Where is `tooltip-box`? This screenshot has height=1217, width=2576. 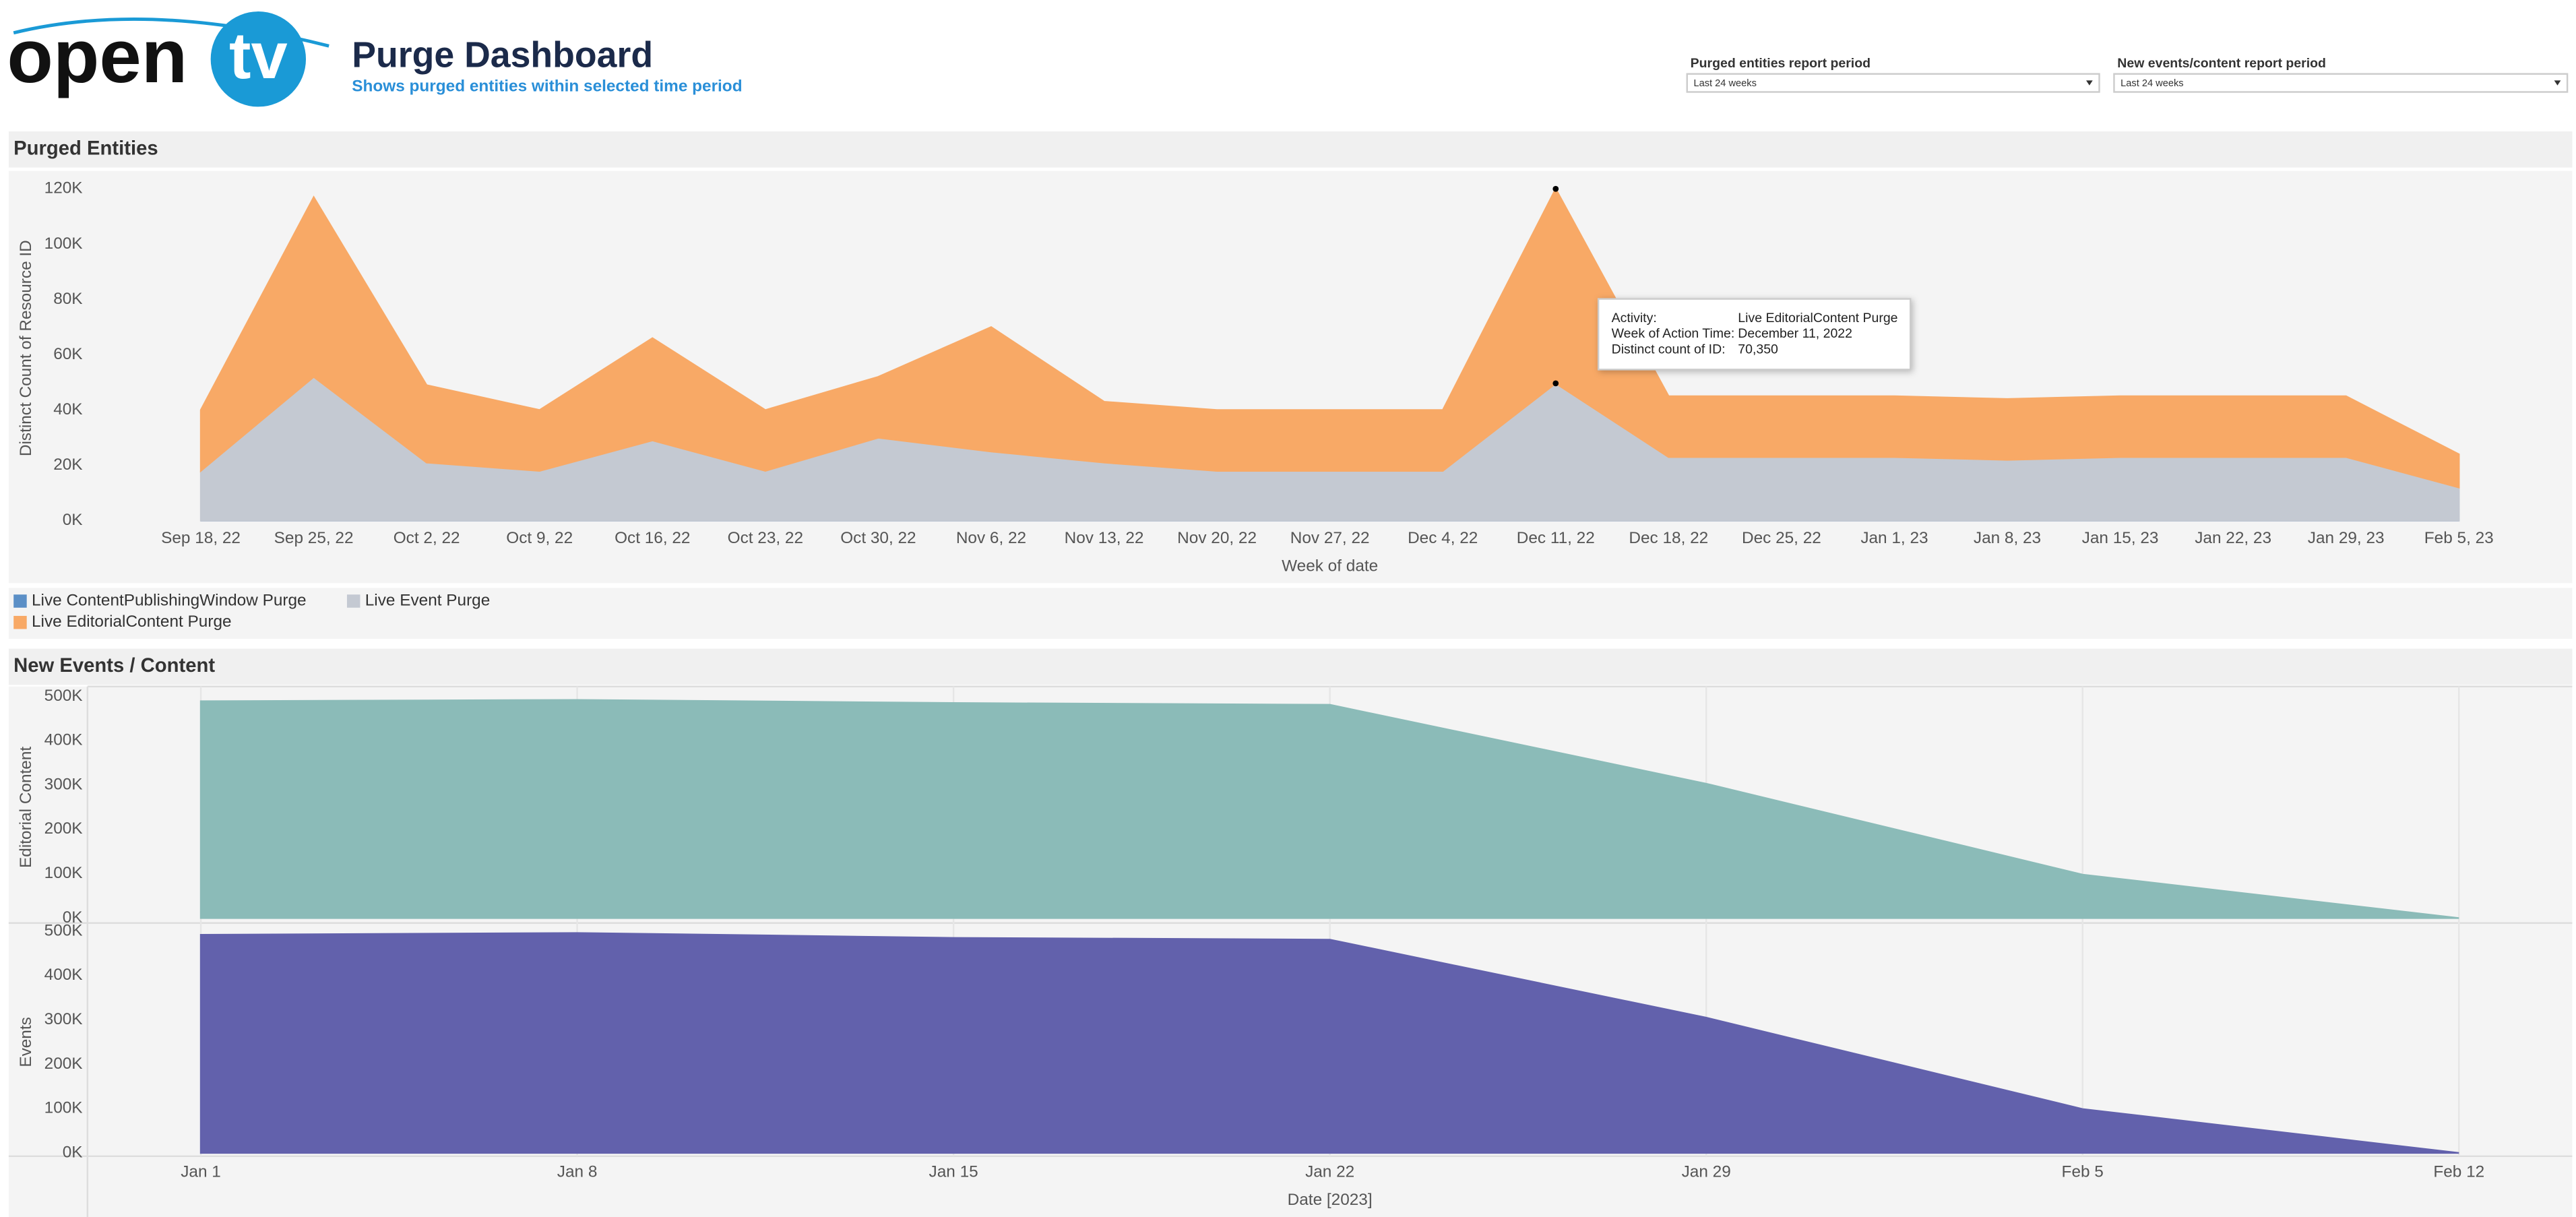 tooltip-box is located at coordinates (1754, 334).